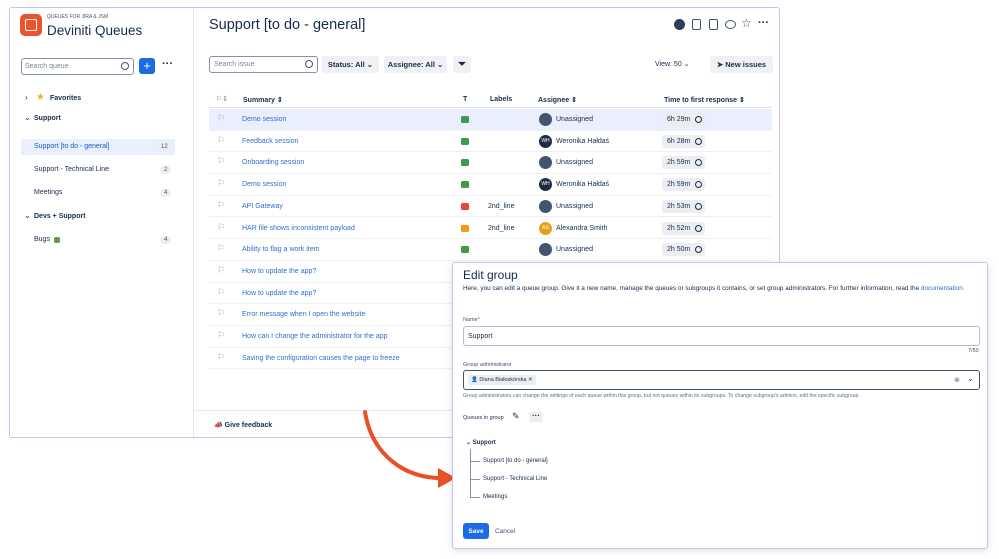 The width and height of the screenshot is (999, 559). What do you see at coordinates (71, 169) in the screenshot?
I see `queue-item: Support - Technical Line` at bounding box center [71, 169].